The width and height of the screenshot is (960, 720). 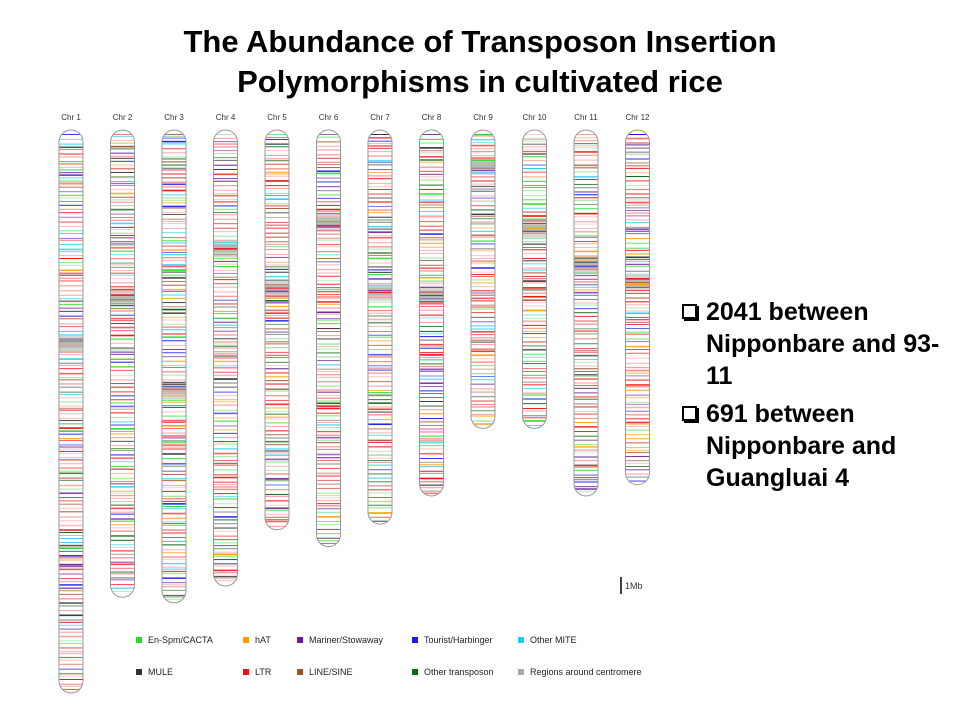 I want to click on legend-label: LTR, so click(x=263, y=672).